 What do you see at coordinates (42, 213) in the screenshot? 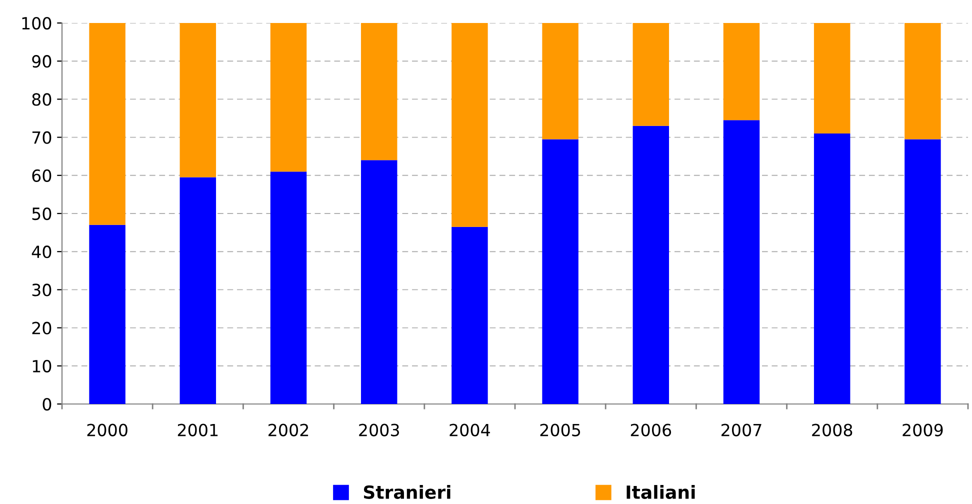
I see `y-tick-label: 50` at bounding box center [42, 213].